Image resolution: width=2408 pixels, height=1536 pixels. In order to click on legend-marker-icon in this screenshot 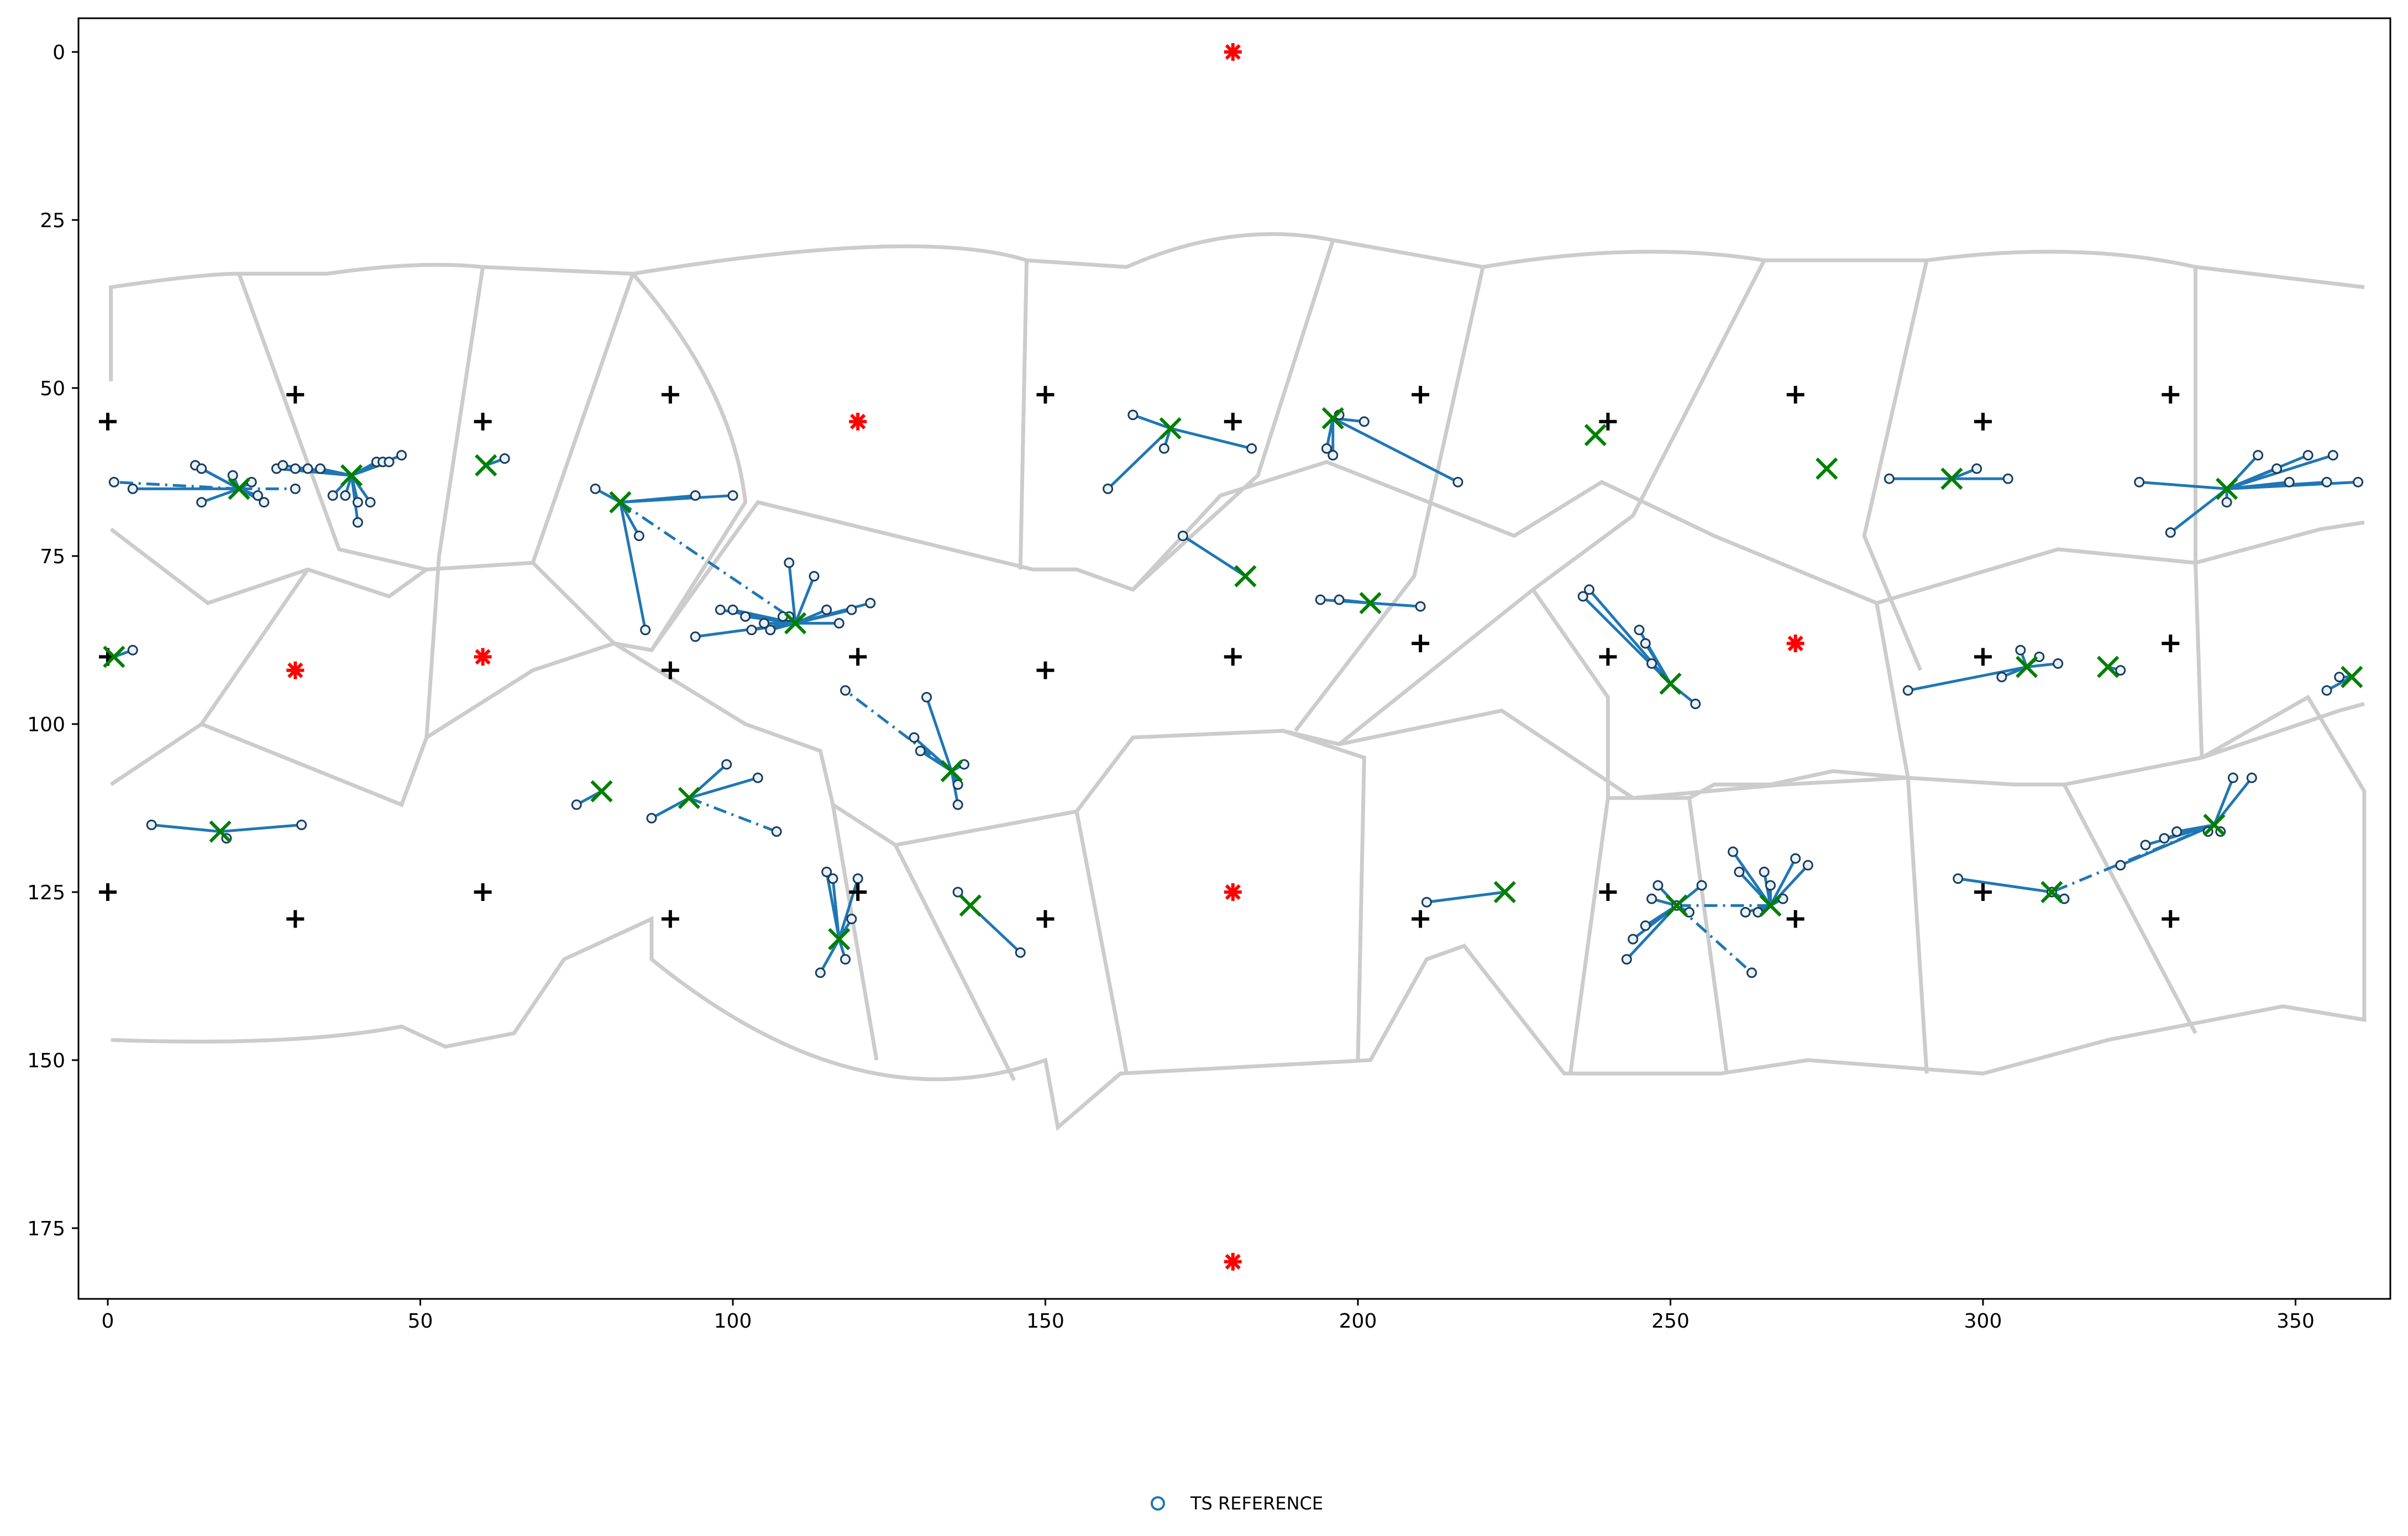, I will do `click(1158, 1504)`.